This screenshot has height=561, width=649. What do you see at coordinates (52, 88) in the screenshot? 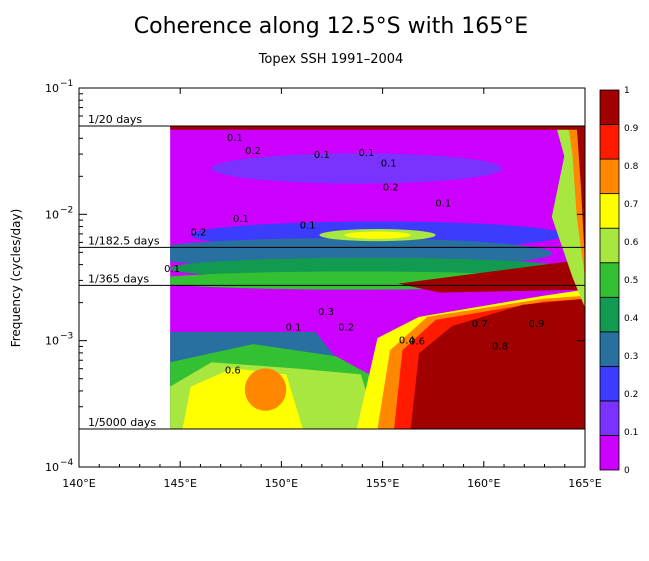
I see `y-tick-label-0: 10` at bounding box center [52, 88].